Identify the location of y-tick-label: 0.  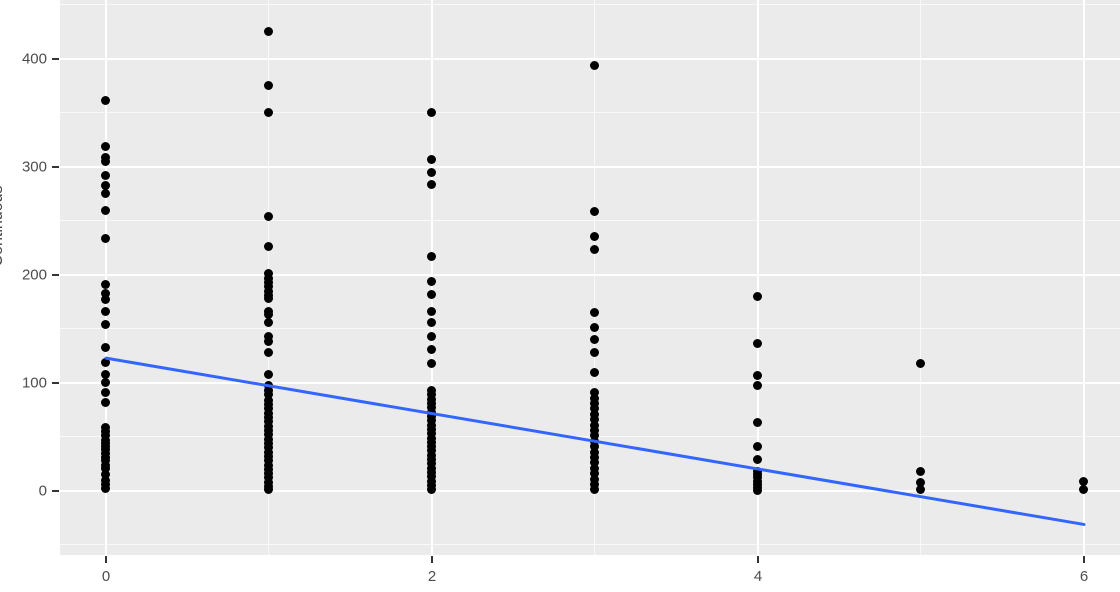
(42, 491).